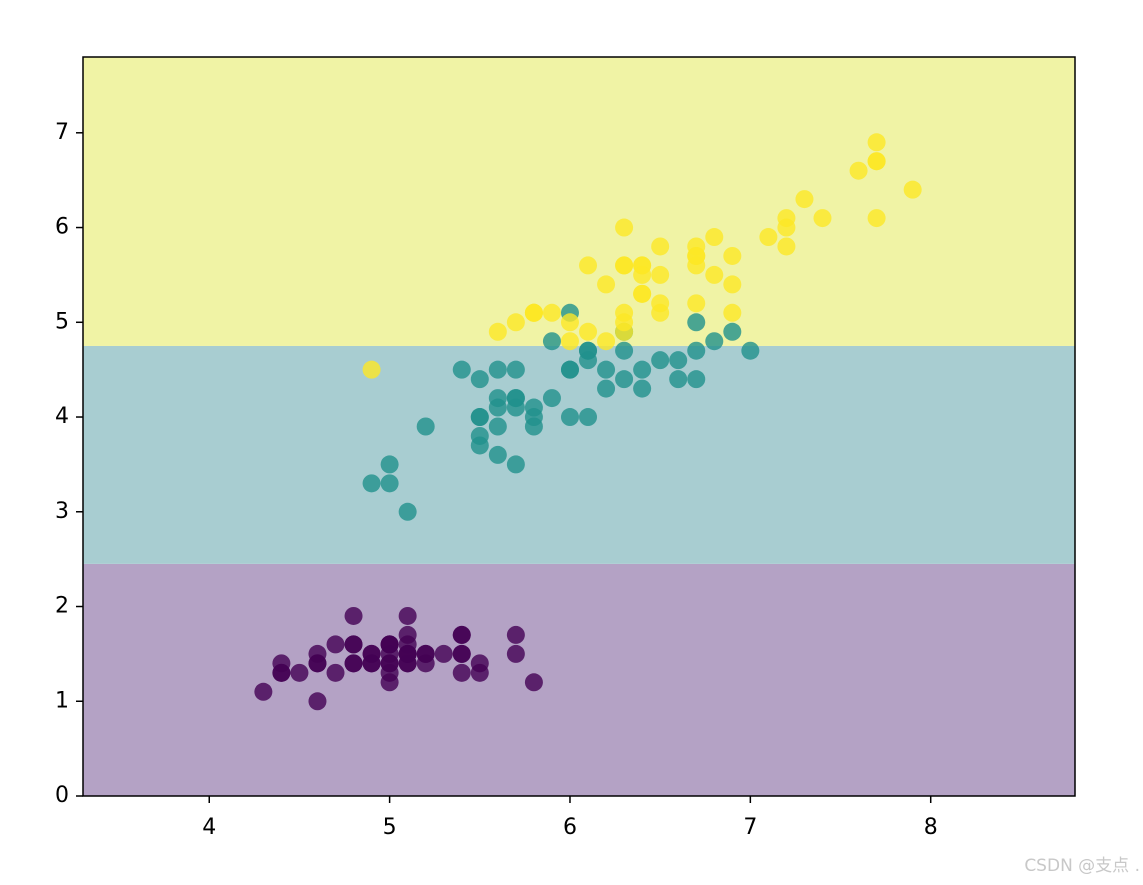  What do you see at coordinates (750, 827) in the screenshot?
I see `x-tick-label: 7` at bounding box center [750, 827].